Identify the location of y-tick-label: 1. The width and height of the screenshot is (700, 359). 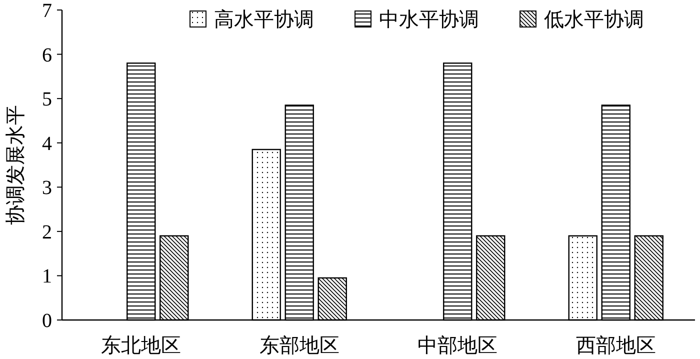
(47, 277).